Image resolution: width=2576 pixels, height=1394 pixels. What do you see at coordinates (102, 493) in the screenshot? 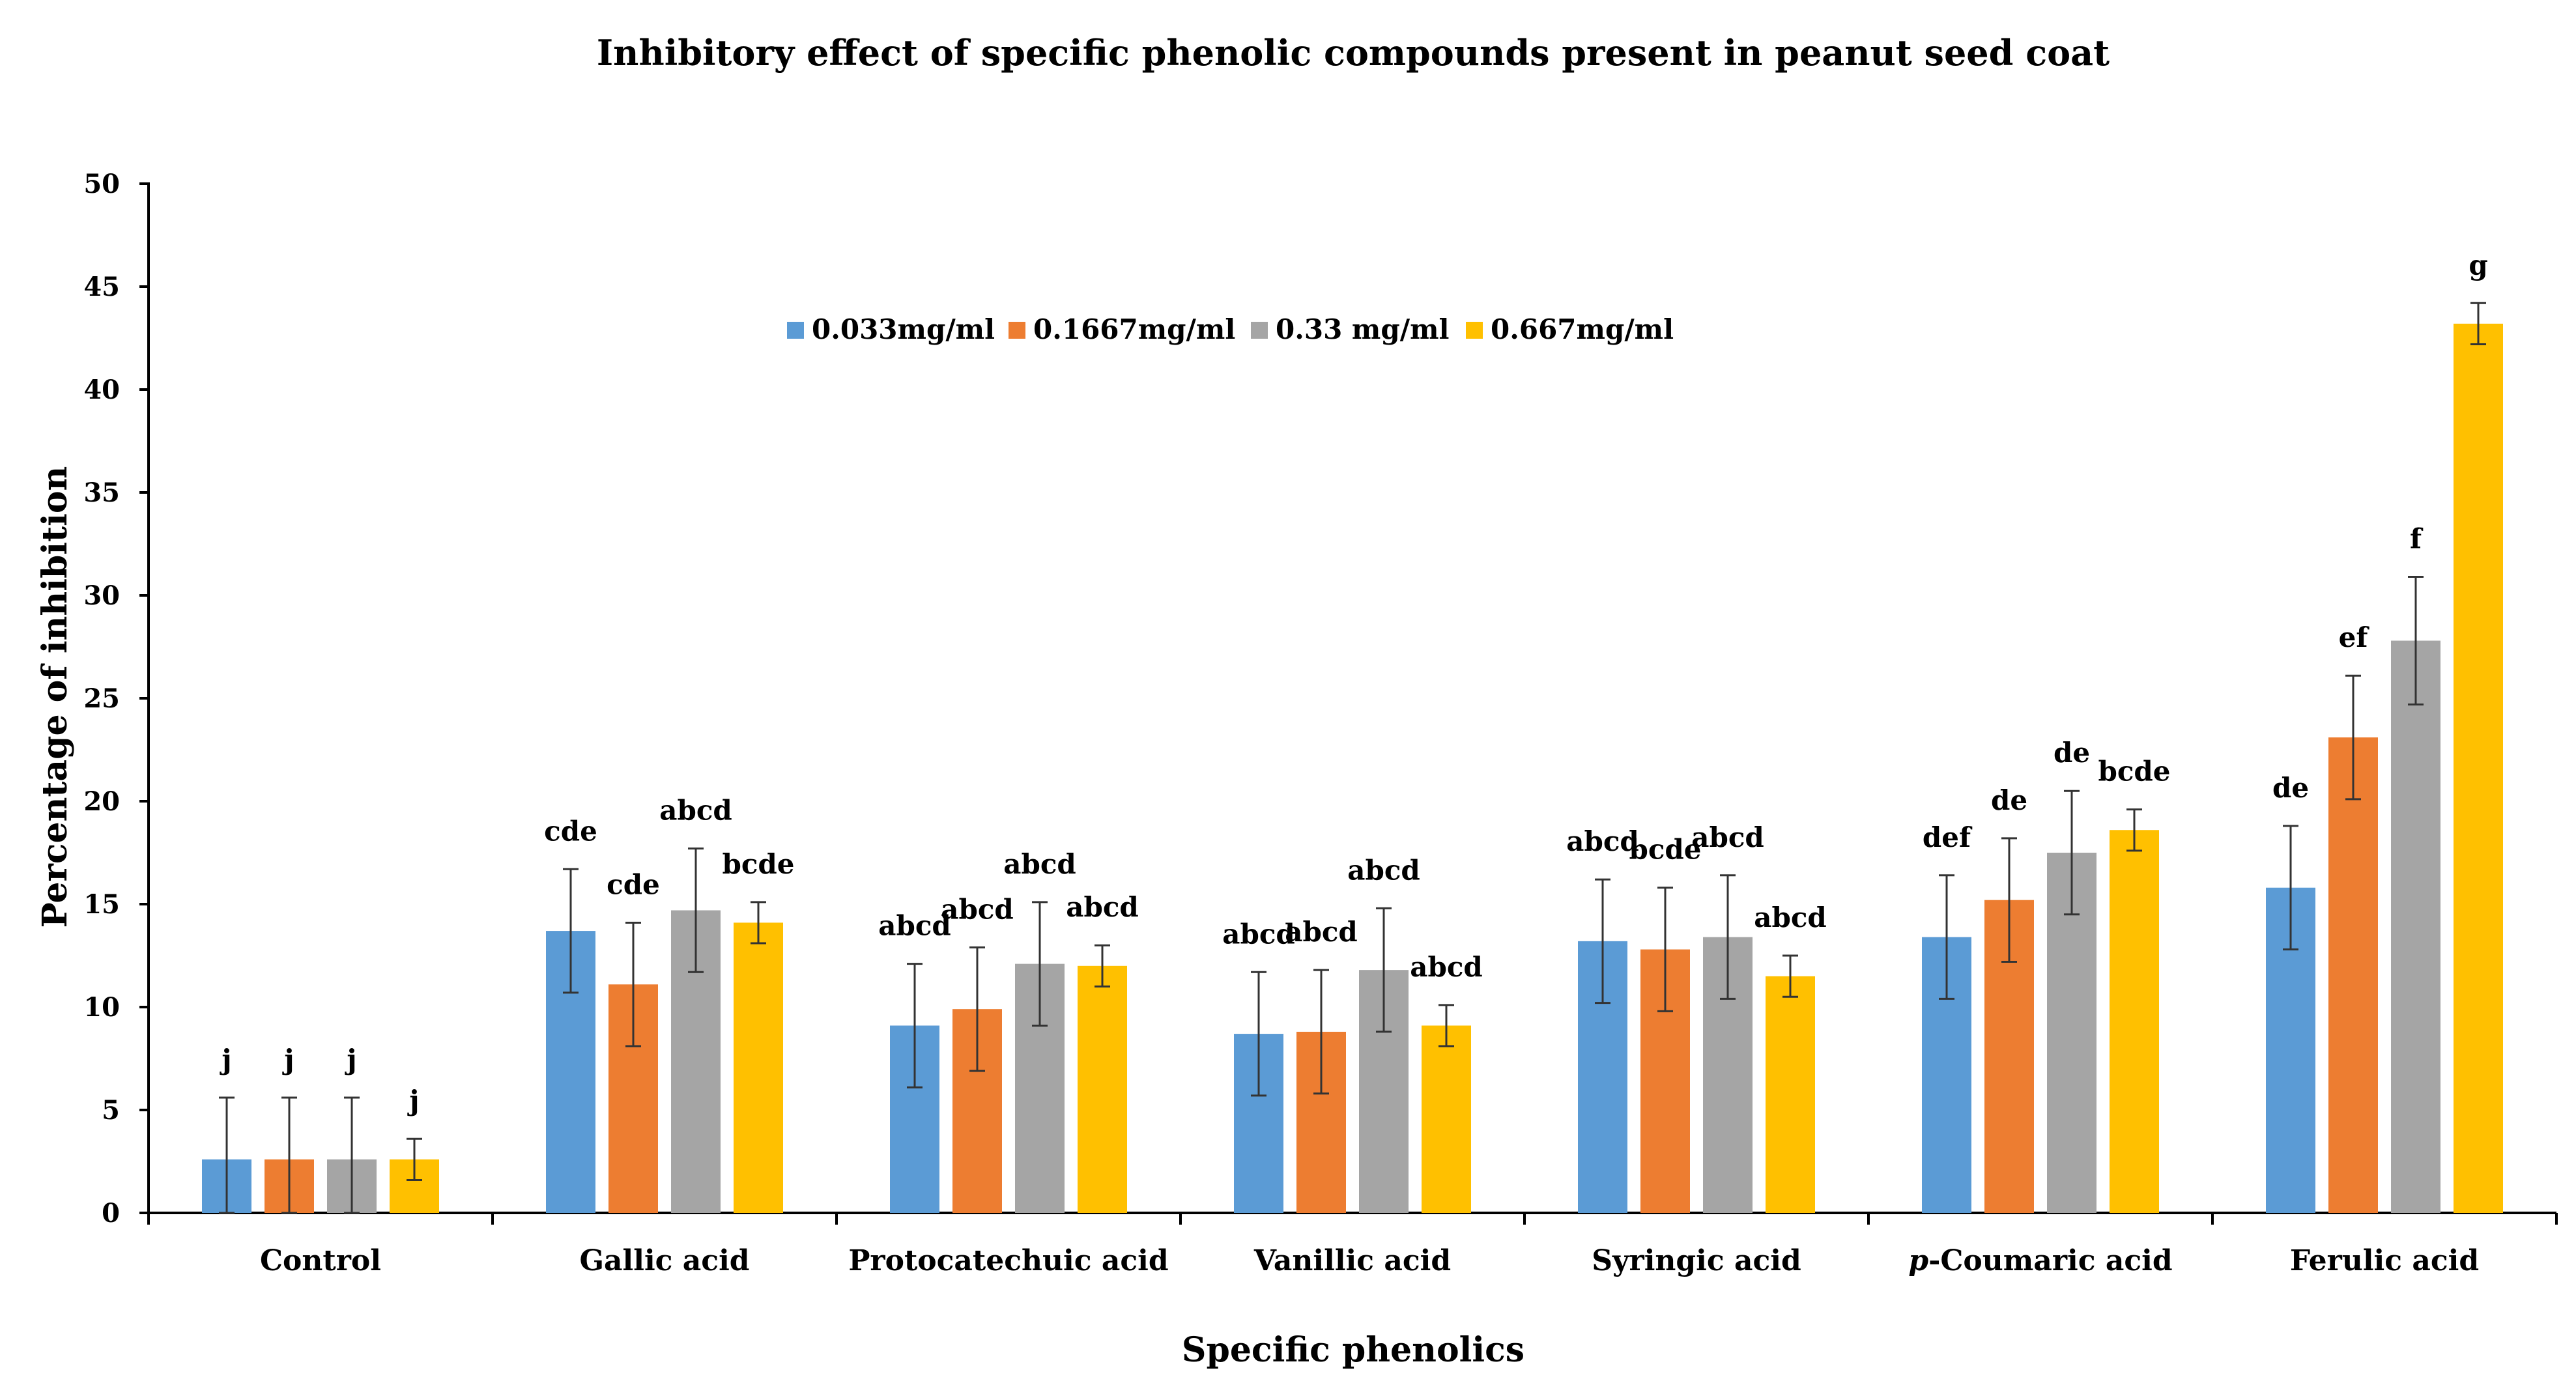
I see `y-tick-label: 35` at bounding box center [102, 493].